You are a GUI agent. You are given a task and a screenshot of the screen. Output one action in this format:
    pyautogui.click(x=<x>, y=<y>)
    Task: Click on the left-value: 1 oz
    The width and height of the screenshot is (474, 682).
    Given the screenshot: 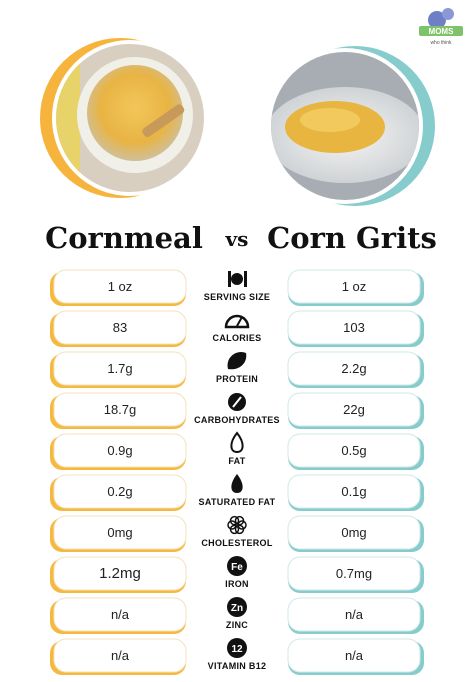 What is the action you would take?
    pyautogui.click(x=120, y=286)
    